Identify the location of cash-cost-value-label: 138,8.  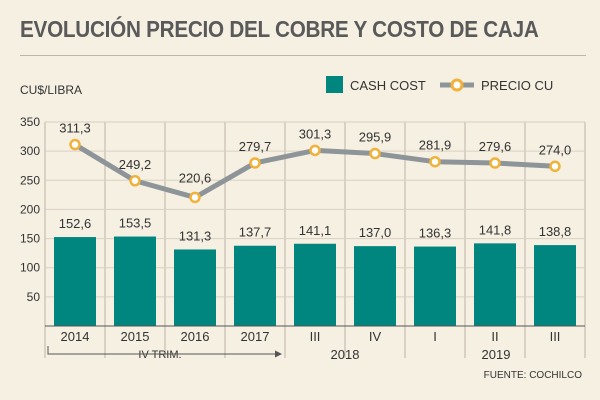
(555, 231).